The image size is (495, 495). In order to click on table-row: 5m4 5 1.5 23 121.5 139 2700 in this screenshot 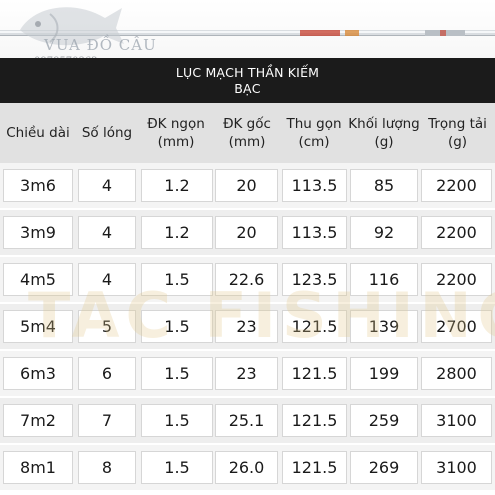, I will do `click(247, 326)`.